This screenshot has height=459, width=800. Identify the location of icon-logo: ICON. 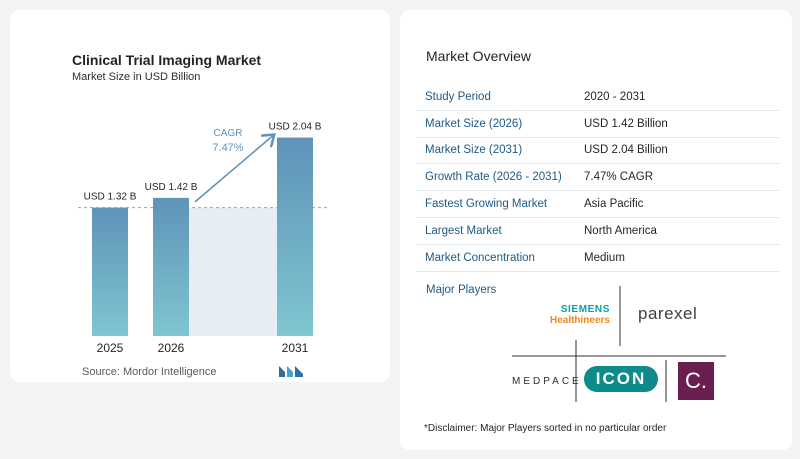
(621, 379).